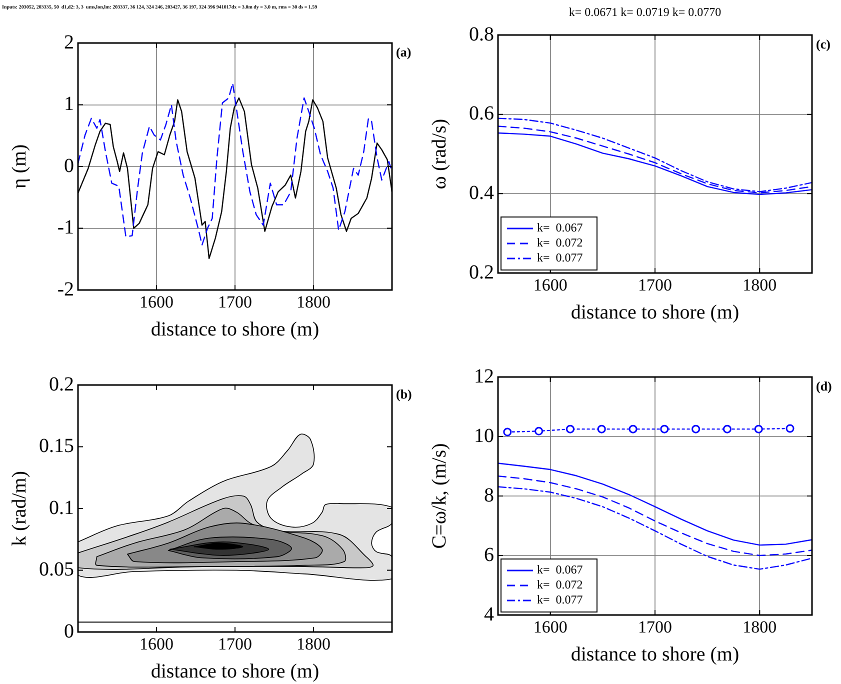 This screenshot has height=684, width=841. What do you see at coordinates (489, 495) in the screenshot?
I see `y-tick-label: 8` at bounding box center [489, 495].